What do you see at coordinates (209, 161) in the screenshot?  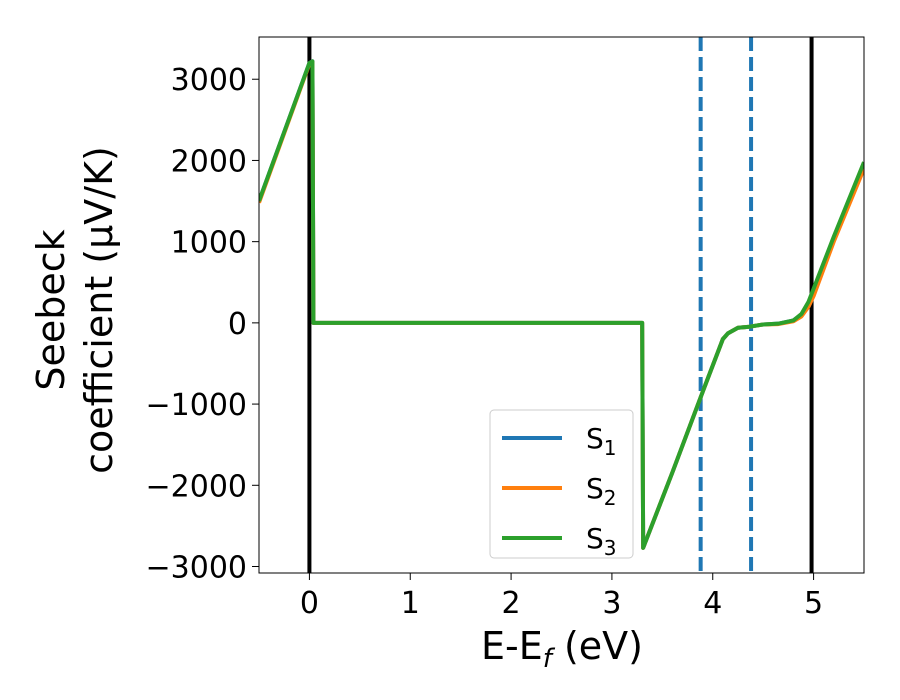 I see `y-tick-label: 2000` at bounding box center [209, 161].